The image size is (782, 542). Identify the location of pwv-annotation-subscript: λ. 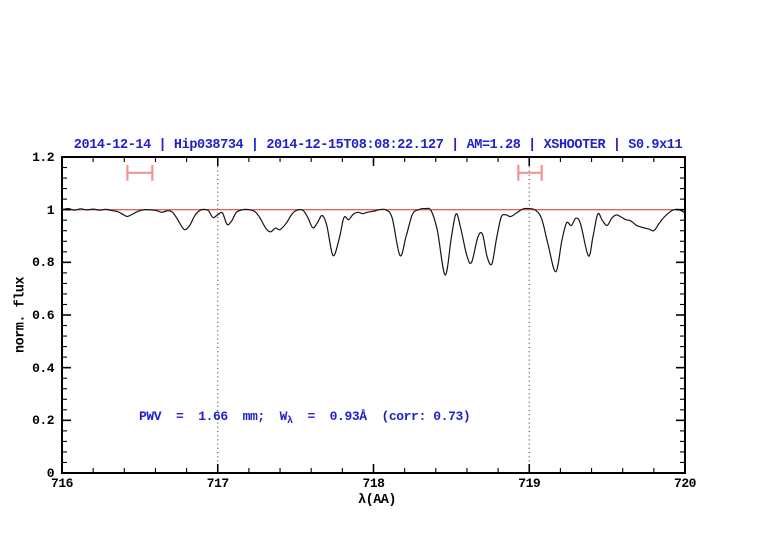
(290, 421).